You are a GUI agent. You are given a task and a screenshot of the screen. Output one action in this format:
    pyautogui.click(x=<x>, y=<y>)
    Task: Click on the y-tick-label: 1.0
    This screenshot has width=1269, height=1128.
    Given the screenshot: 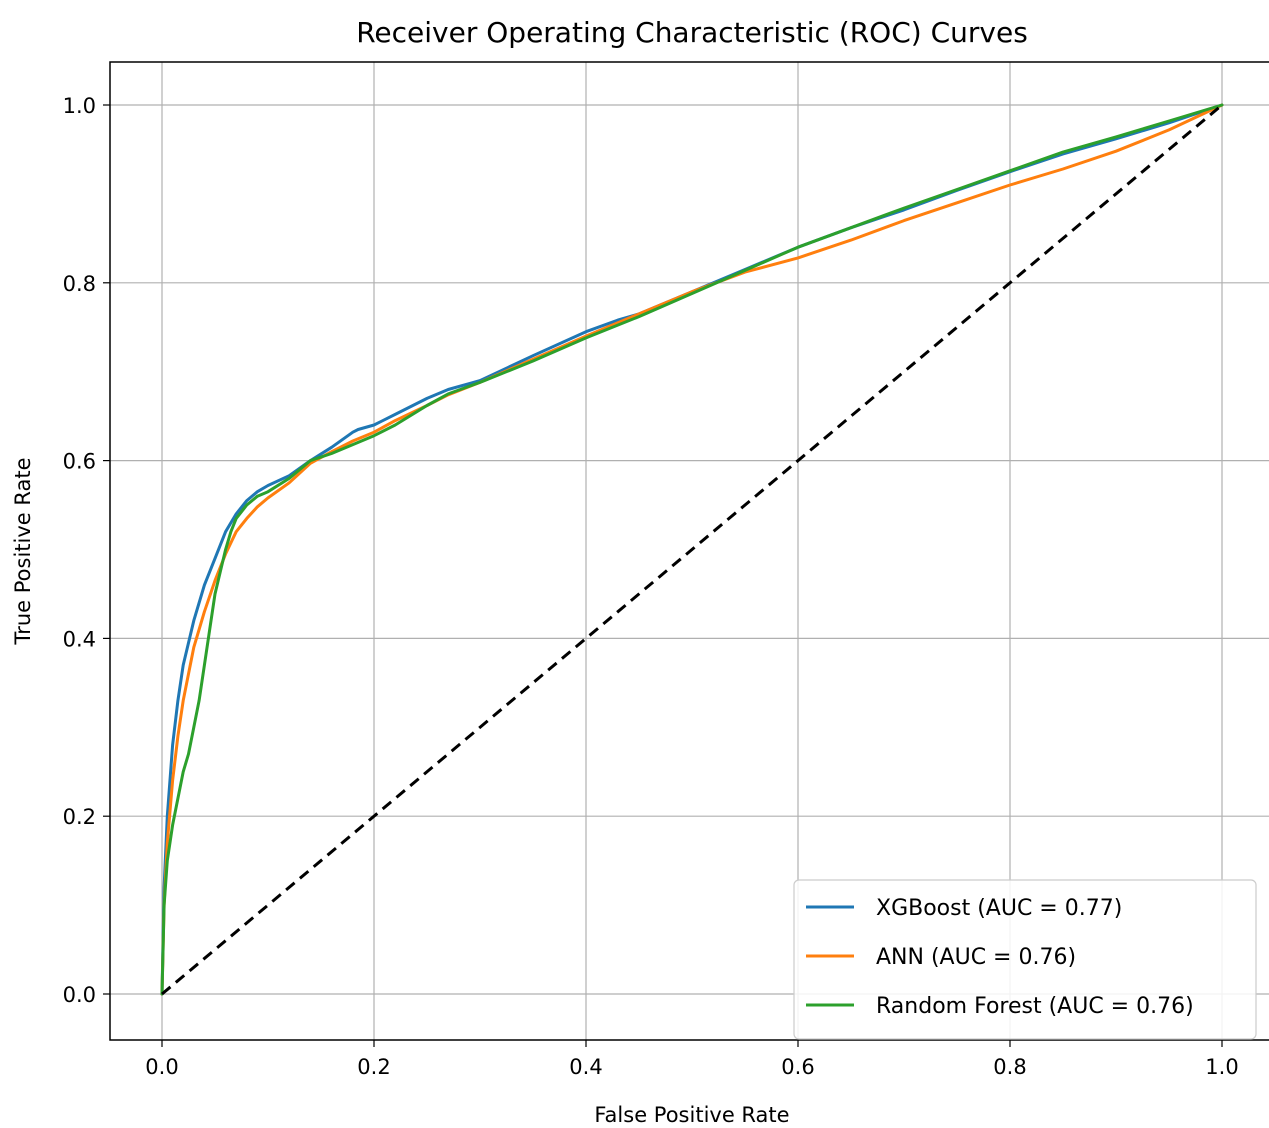 What is the action you would take?
    pyautogui.click(x=79, y=106)
    